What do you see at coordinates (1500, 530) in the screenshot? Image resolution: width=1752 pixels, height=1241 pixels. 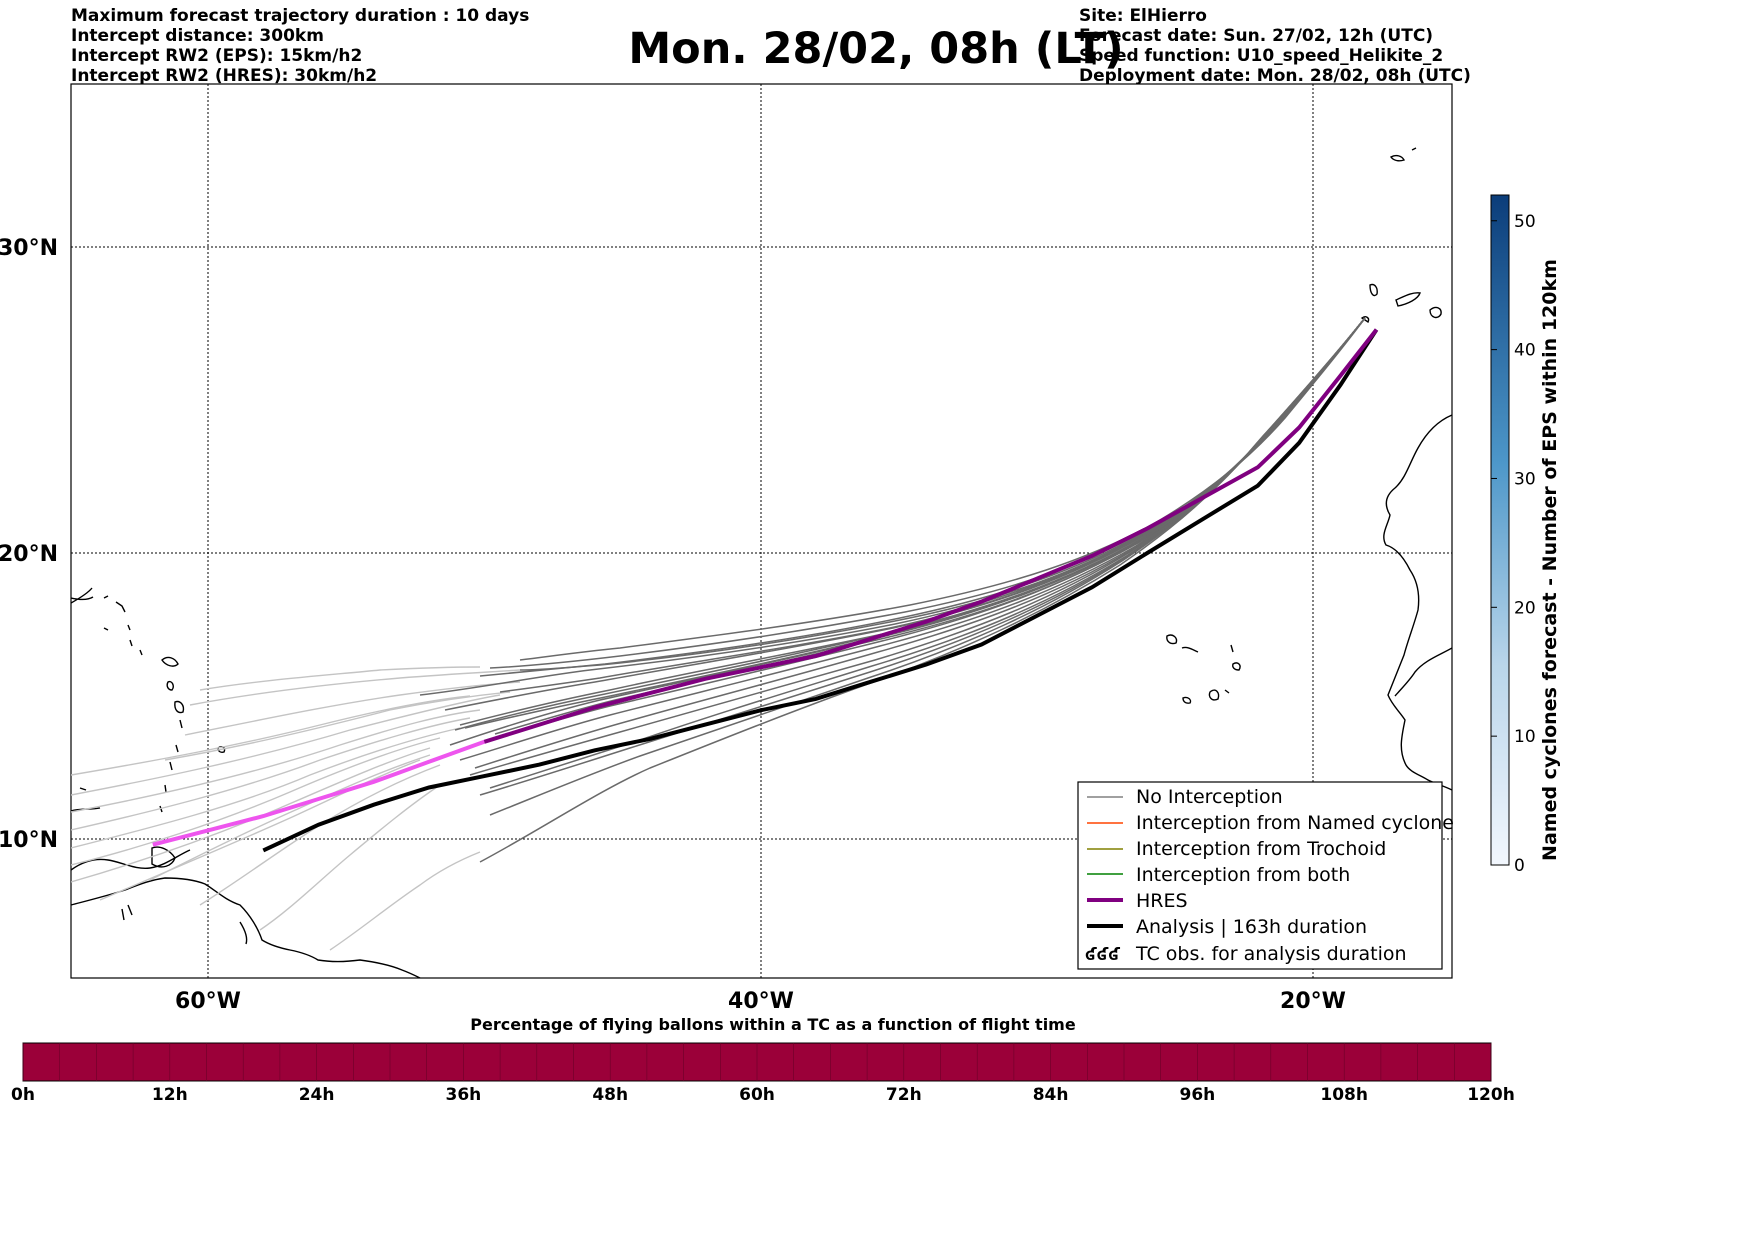 I see `colorbar-gradient` at bounding box center [1500, 530].